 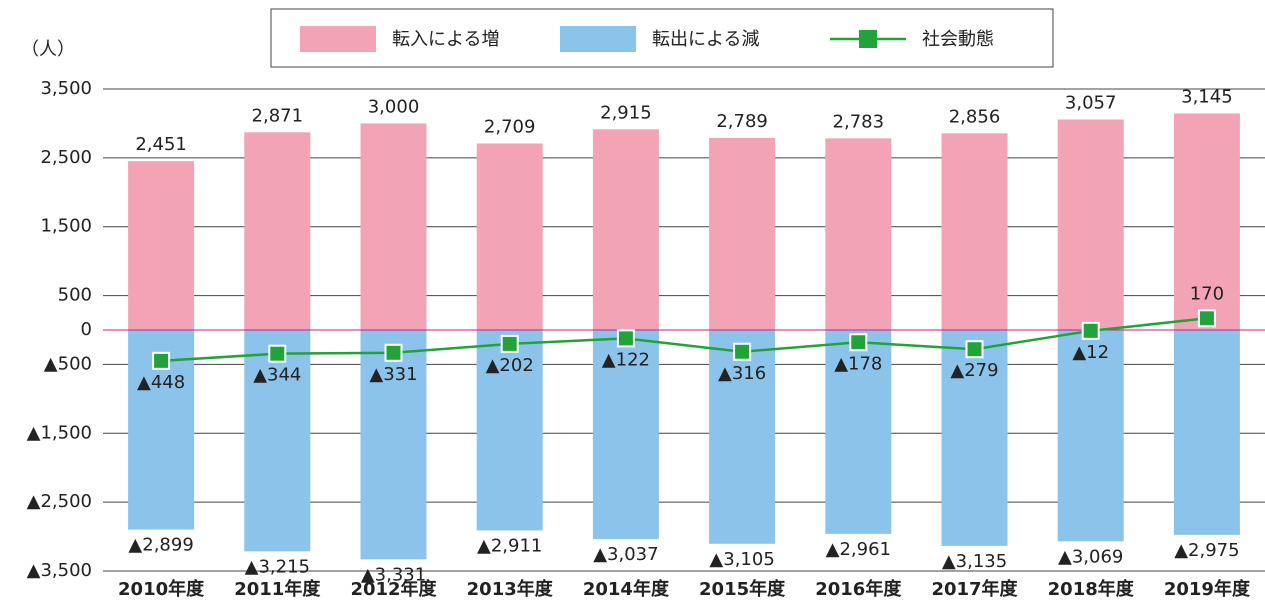 What do you see at coordinates (75, 295) in the screenshot?
I see `y-tick-label: 500` at bounding box center [75, 295].